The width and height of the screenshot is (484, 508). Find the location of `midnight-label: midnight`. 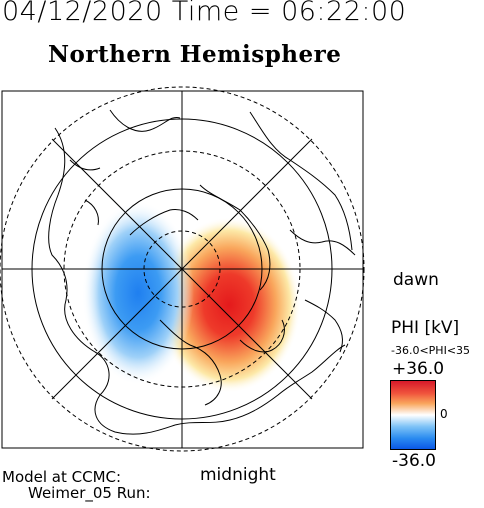

midnight-label: midnight is located at coordinates (238, 475).